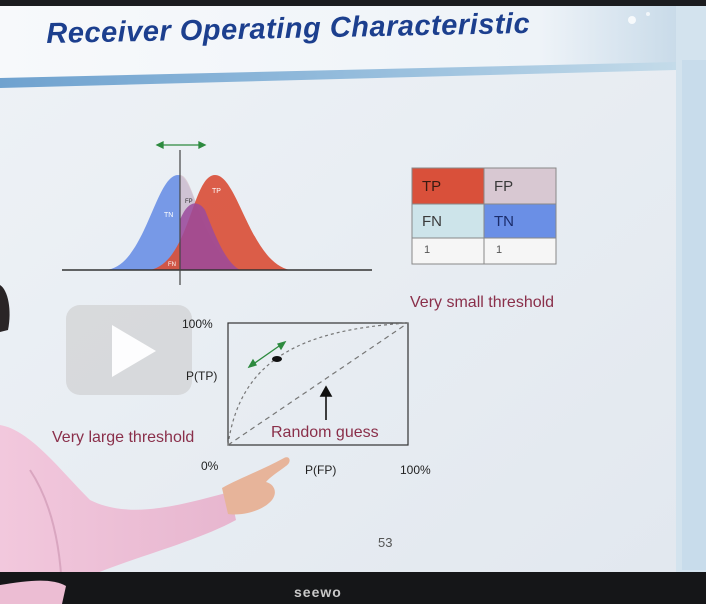 Image resolution: width=706 pixels, height=604 pixels. What do you see at coordinates (482, 302) in the screenshot?
I see `very-small-threshold-label: Very small threshold` at bounding box center [482, 302].